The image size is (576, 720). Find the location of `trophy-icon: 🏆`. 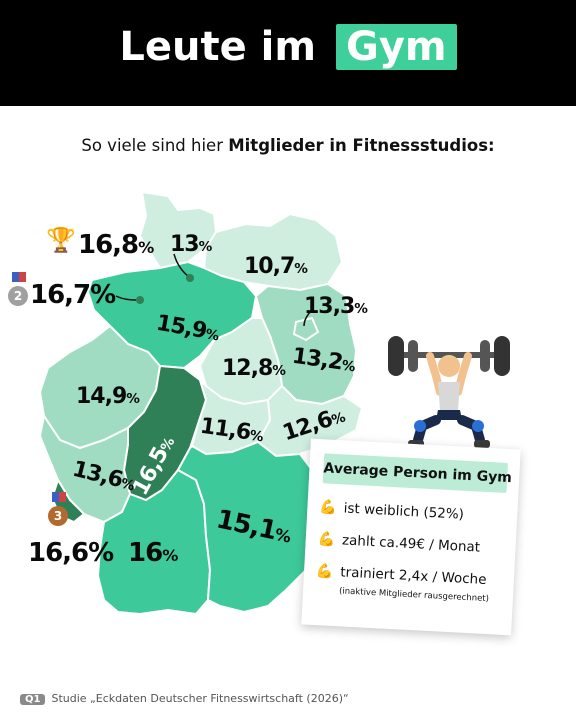

trophy-icon: 🏆 is located at coordinates (61, 240).